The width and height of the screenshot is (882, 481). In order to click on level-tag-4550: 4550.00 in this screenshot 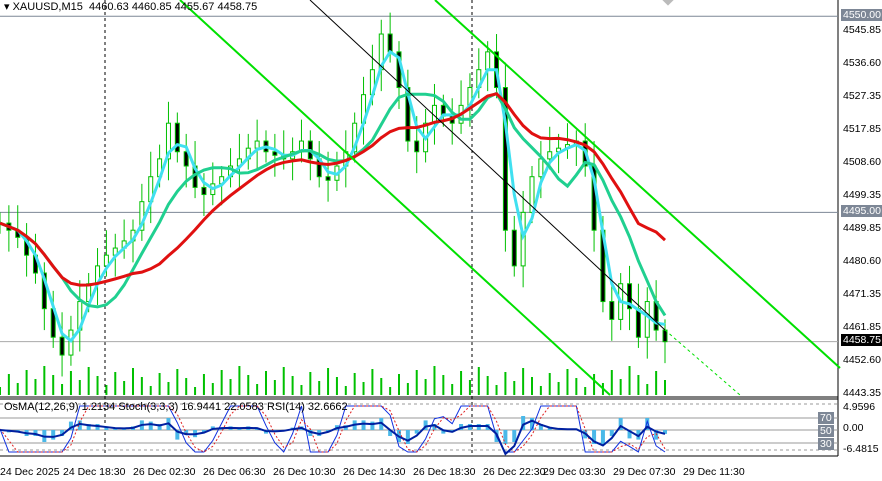, I will do `click(861, 15)`.